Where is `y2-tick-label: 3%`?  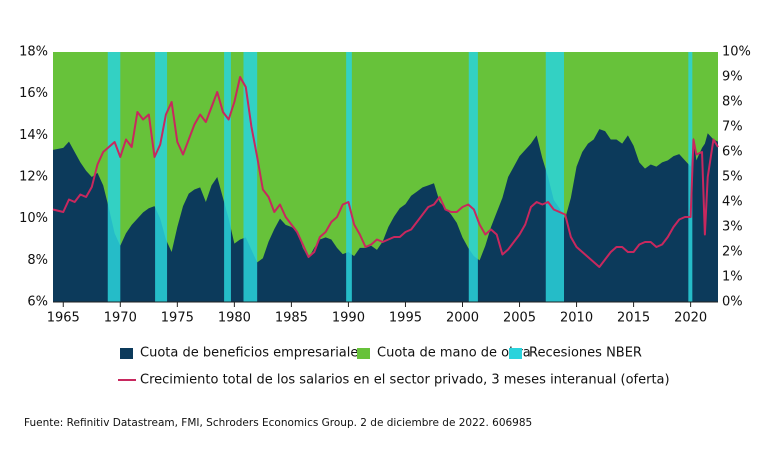 y2-tick-label: 3% is located at coordinates (732, 227).